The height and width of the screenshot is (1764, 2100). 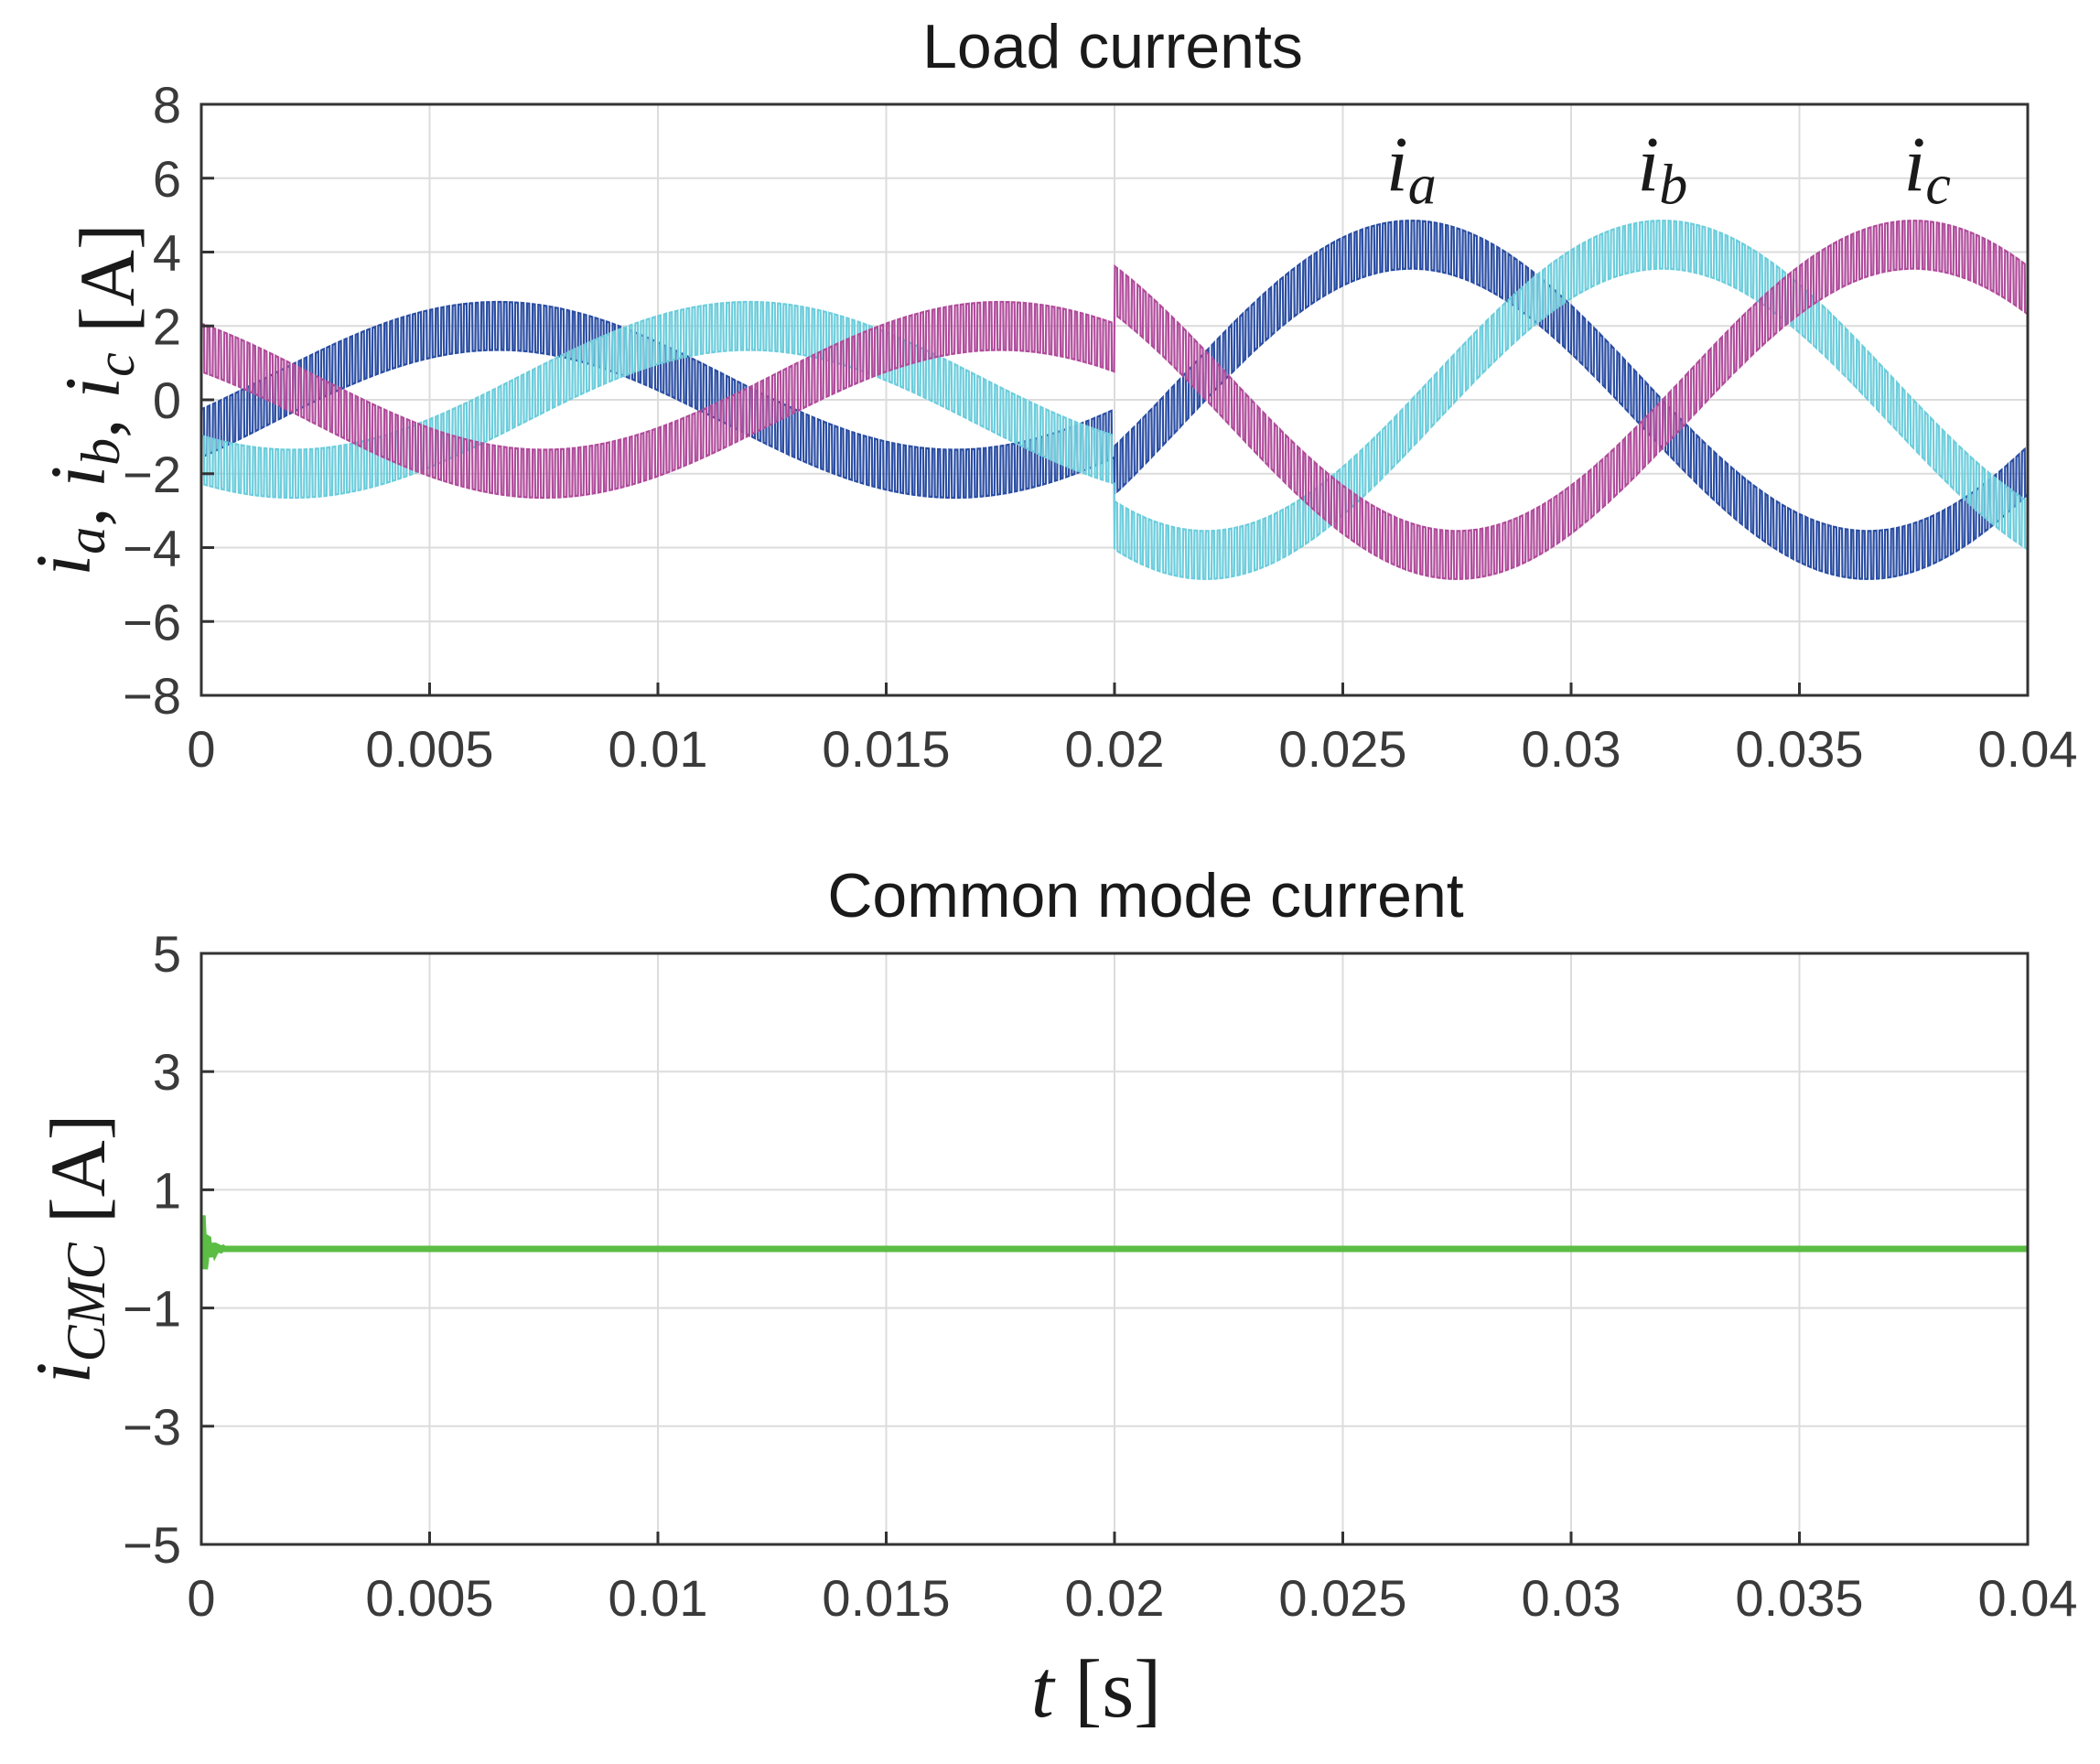 I want to click on y-tick-label: 3, so click(x=167, y=1072).